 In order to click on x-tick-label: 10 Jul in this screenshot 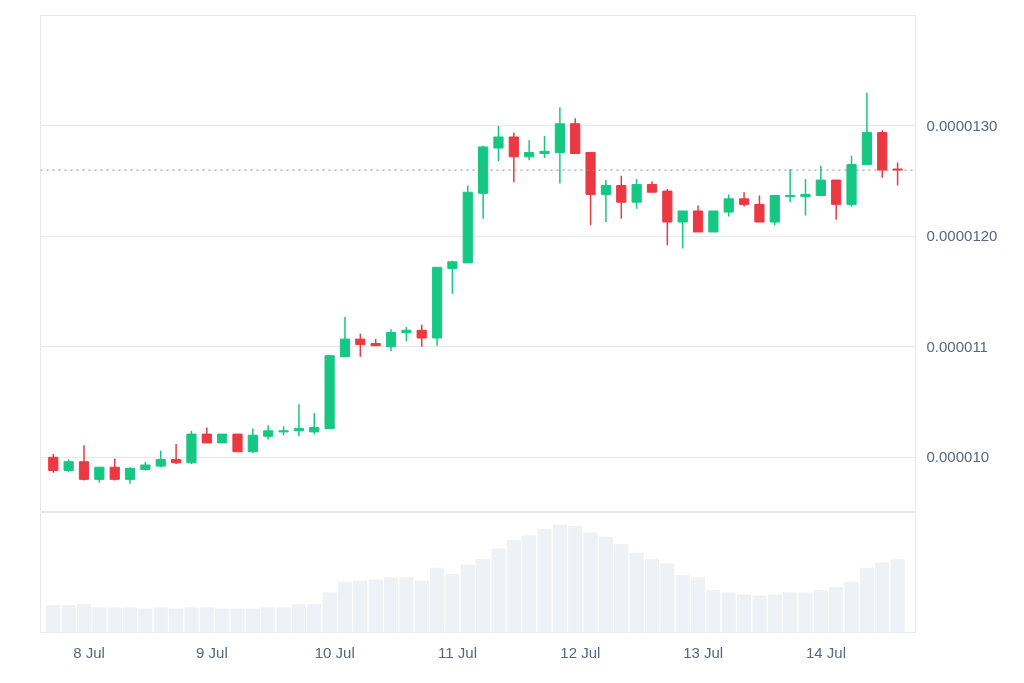, I will do `click(334, 652)`.